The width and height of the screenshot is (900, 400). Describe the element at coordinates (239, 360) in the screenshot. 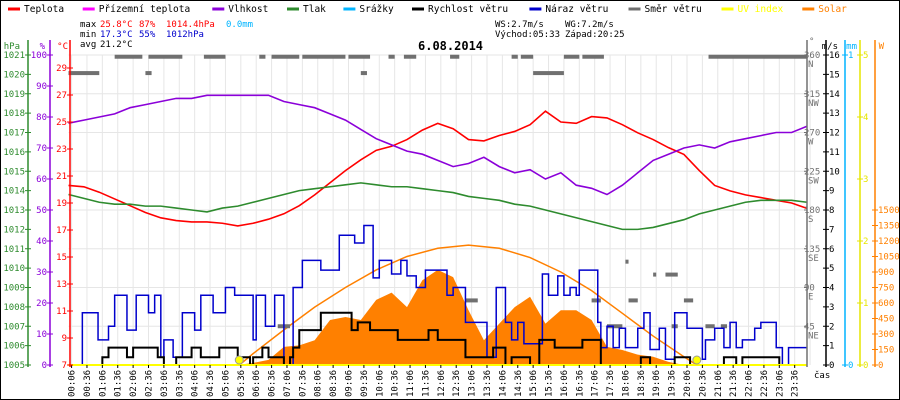

I see `sun-marker-icon` at that location.